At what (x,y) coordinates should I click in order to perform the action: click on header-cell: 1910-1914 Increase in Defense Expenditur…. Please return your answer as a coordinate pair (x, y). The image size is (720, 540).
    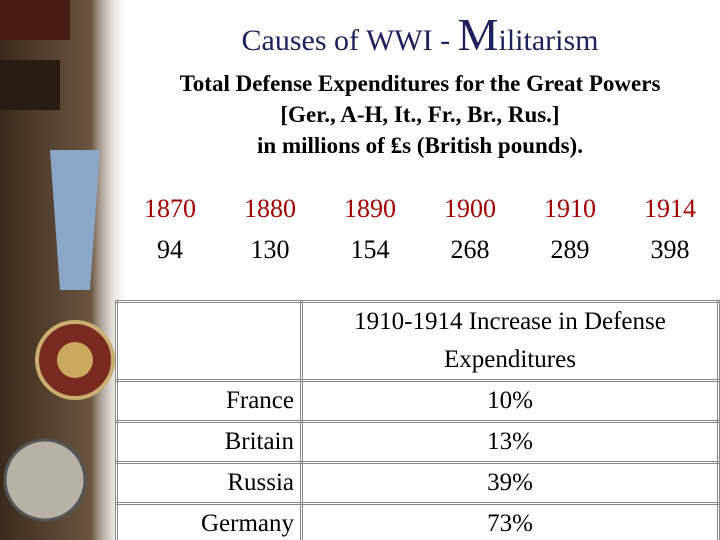
    Looking at the image, I should click on (510, 341).